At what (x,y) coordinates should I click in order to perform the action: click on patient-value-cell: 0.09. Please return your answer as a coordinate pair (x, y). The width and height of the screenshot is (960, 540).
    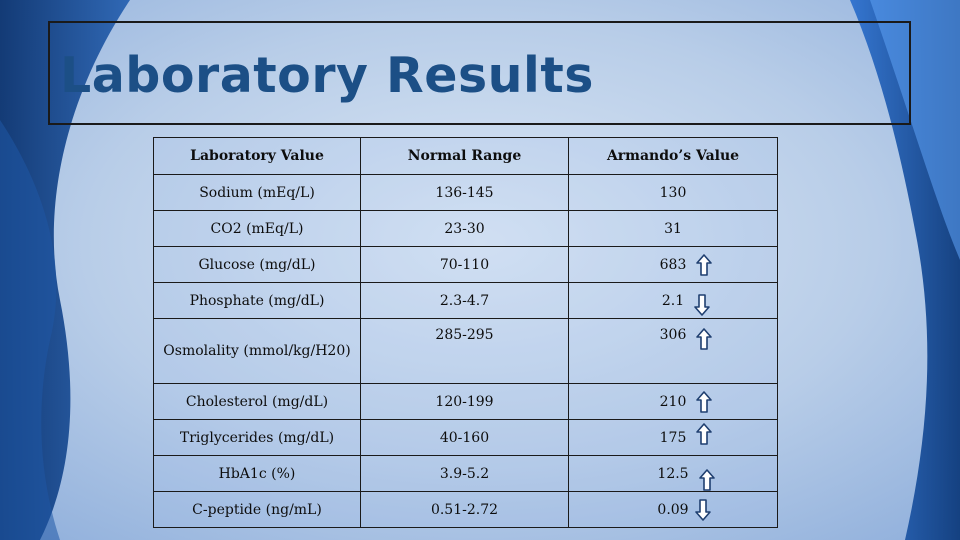
    Looking at the image, I should click on (673, 509).